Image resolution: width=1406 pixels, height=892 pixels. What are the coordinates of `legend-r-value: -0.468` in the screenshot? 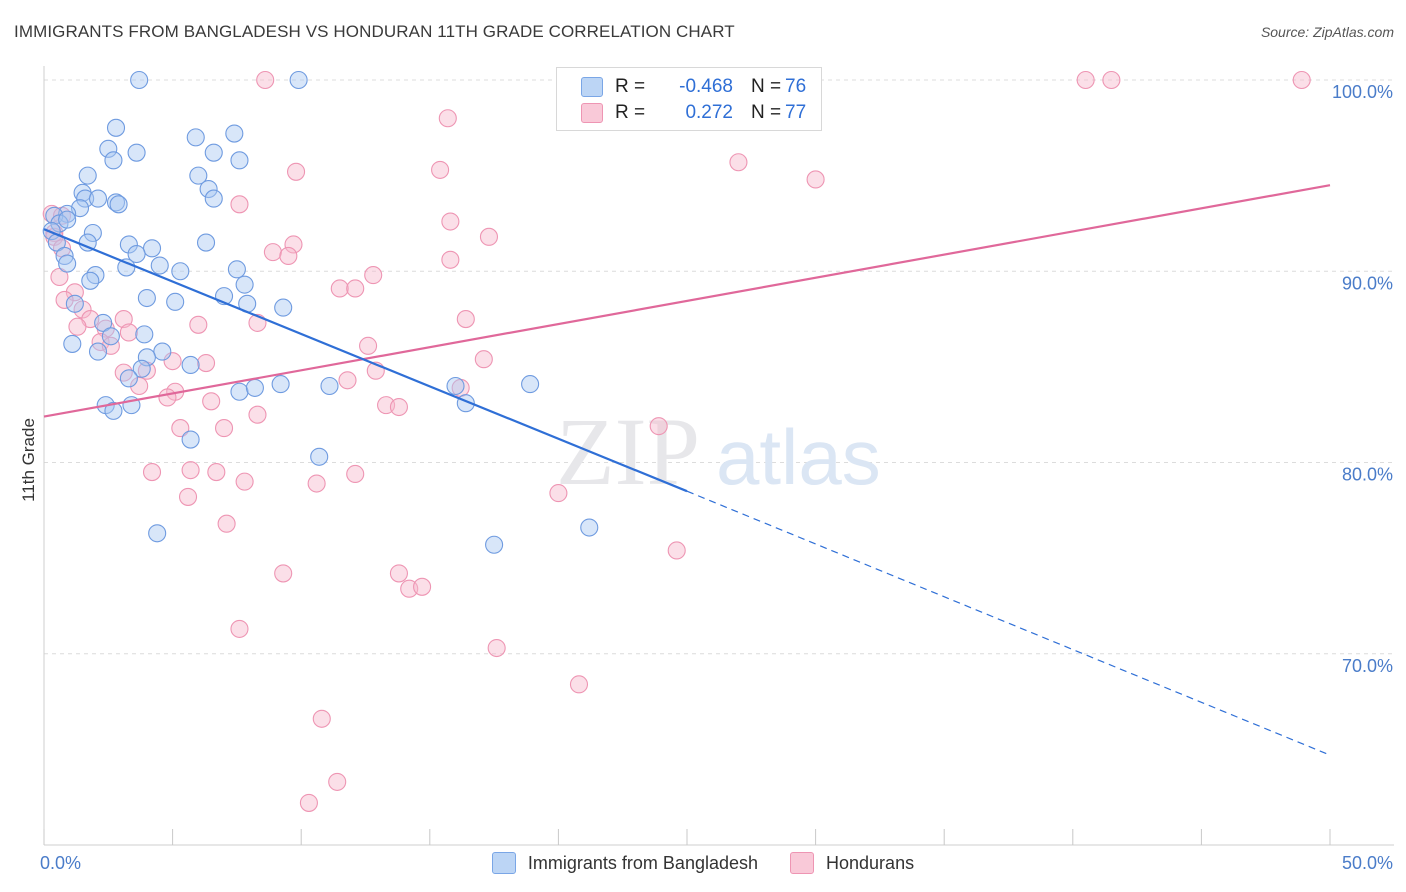 It's located at (706, 86).